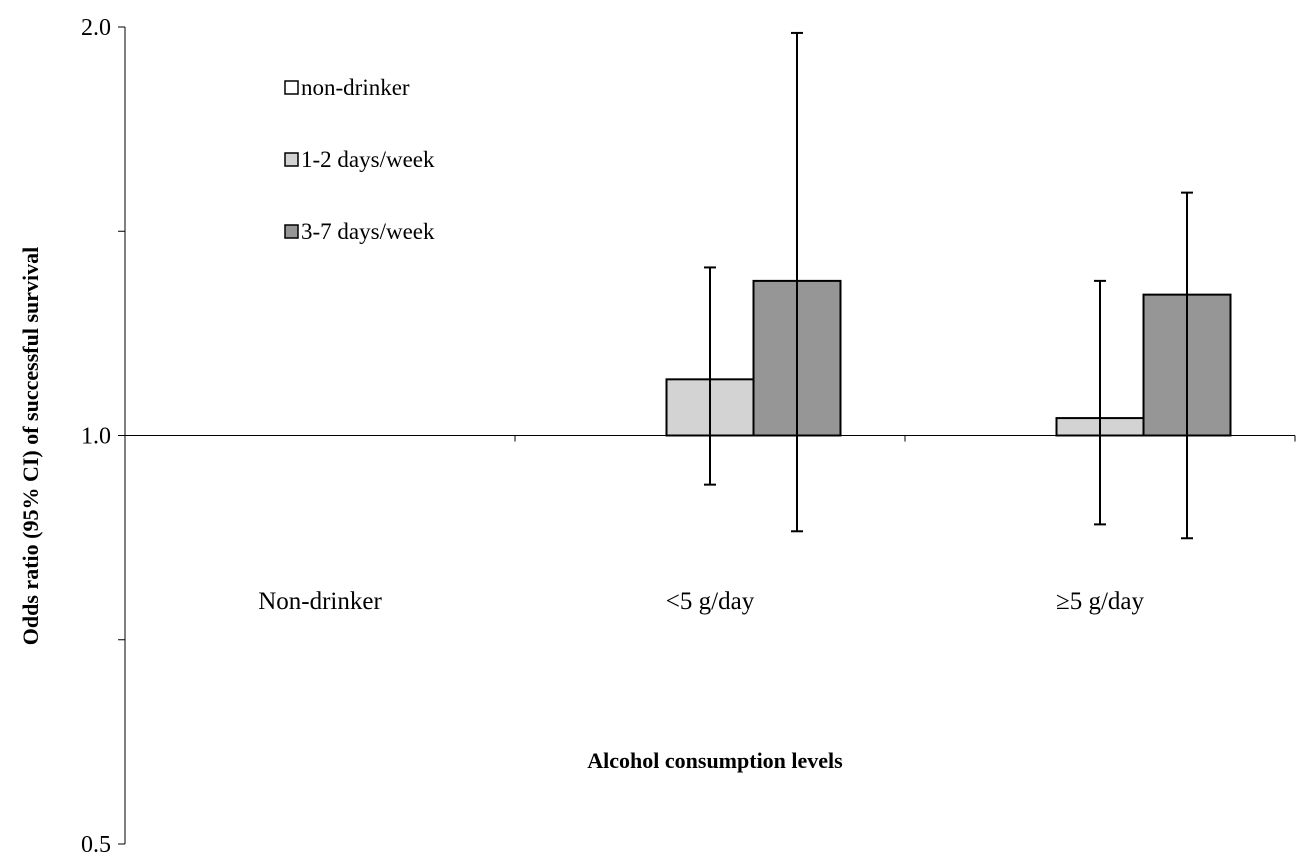  Describe the element at coordinates (710, 438) in the screenshot. I see `x-ticks` at that location.